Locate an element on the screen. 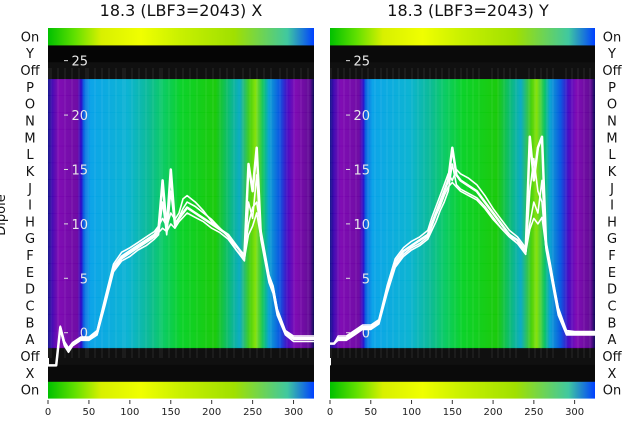 This screenshot has height=440, width=640. row-label: H is located at coordinates (30, 222).